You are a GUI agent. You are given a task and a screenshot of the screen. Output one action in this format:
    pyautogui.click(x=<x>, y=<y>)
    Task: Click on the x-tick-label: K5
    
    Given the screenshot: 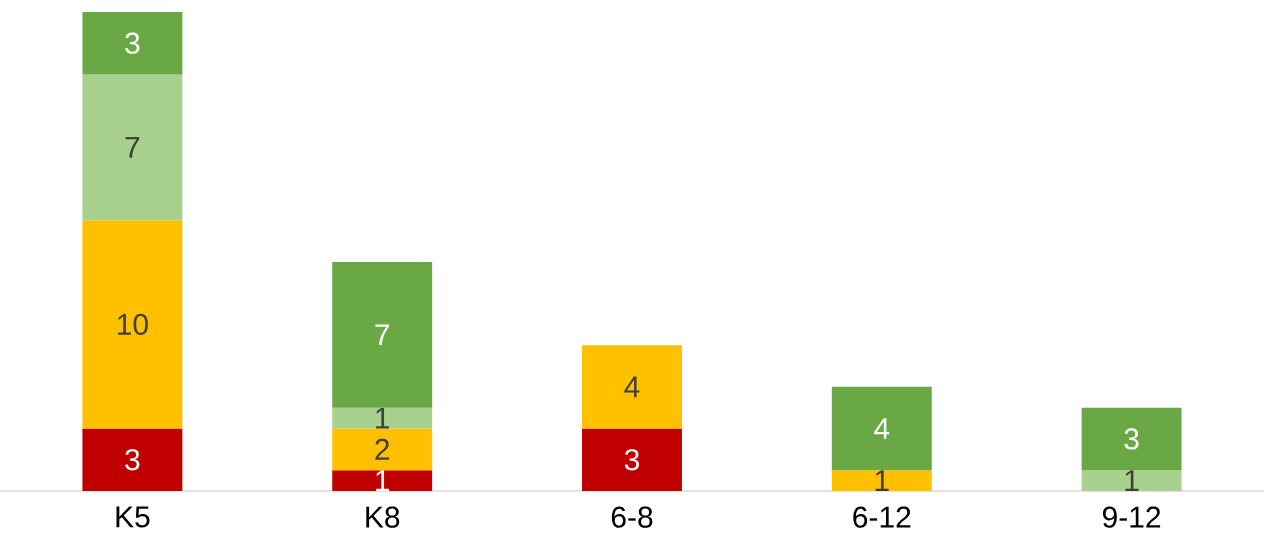 What is the action you would take?
    pyautogui.click(x=133, y=517)
    